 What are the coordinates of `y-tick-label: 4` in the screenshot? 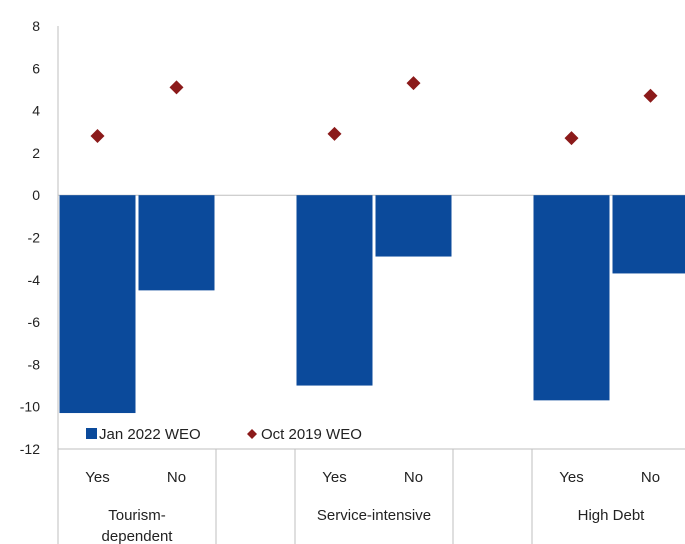 It's located at (36, 111).